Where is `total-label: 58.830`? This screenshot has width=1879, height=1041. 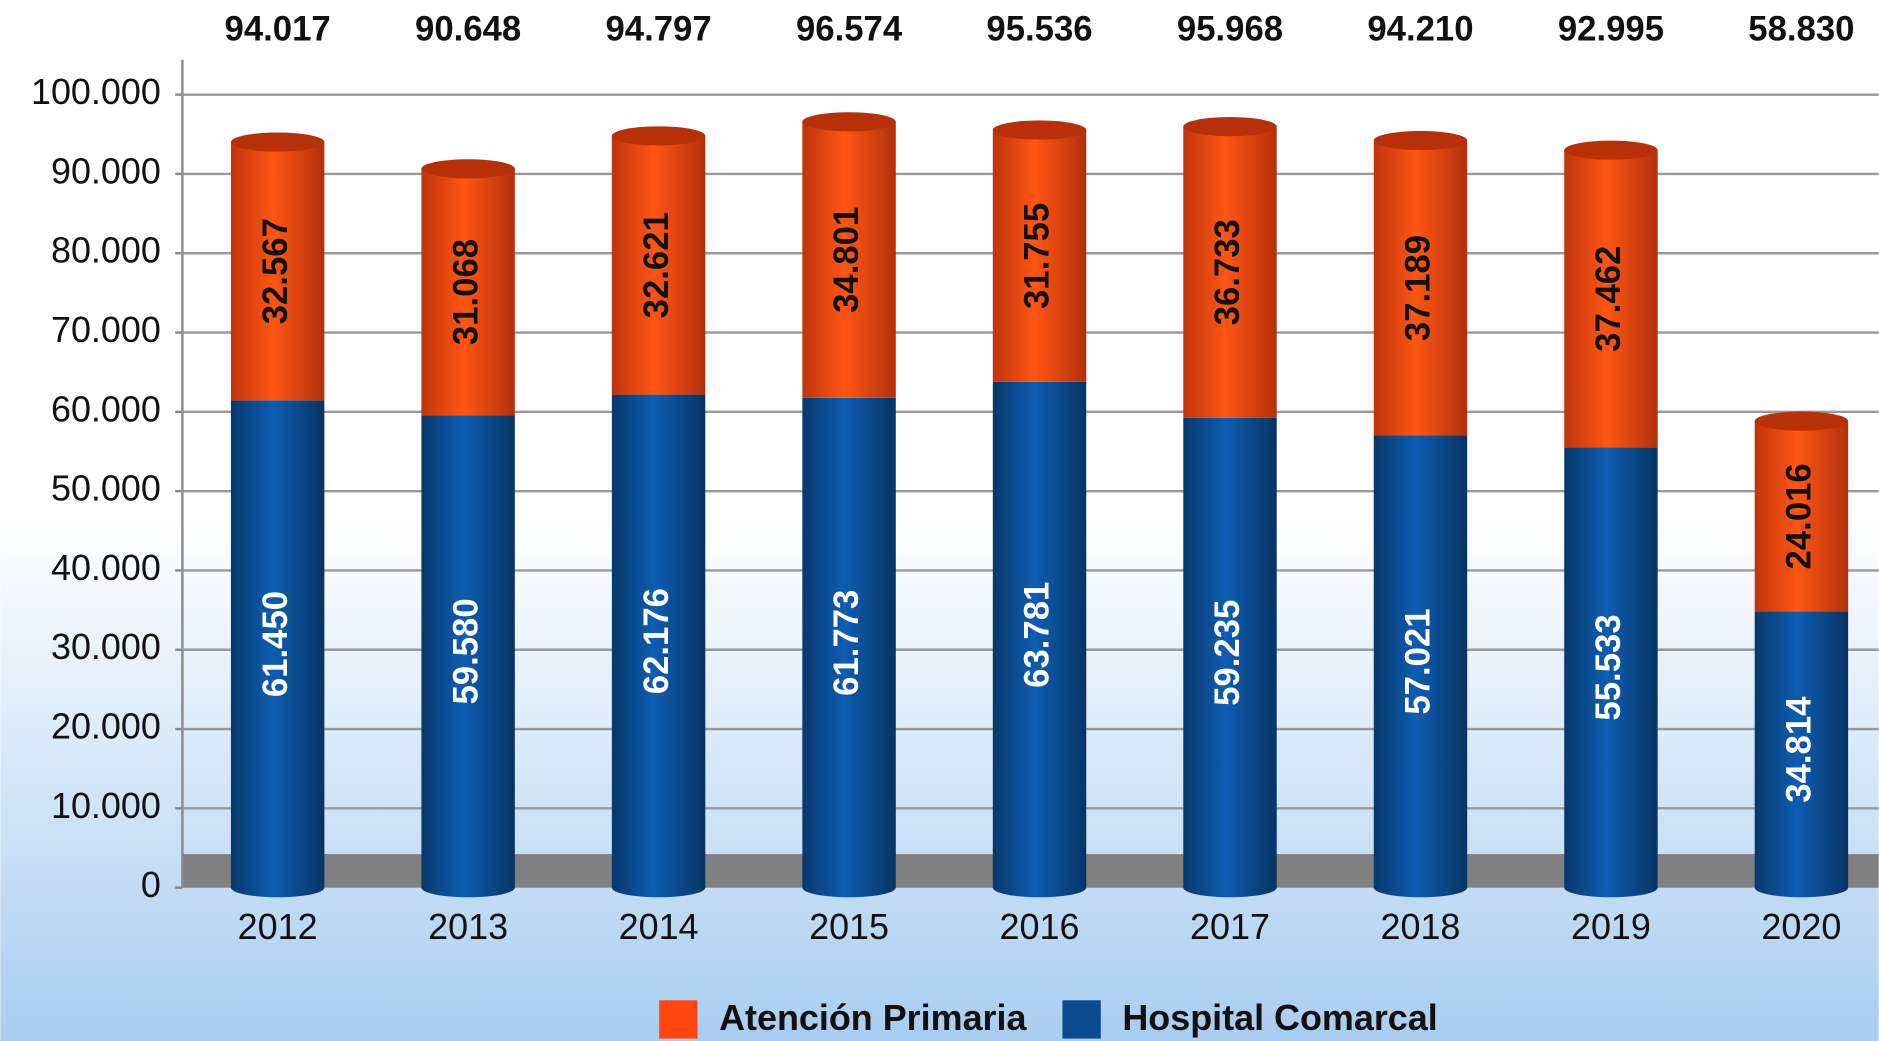 total-label: 58.830 is located at coordinates (1801, 29).